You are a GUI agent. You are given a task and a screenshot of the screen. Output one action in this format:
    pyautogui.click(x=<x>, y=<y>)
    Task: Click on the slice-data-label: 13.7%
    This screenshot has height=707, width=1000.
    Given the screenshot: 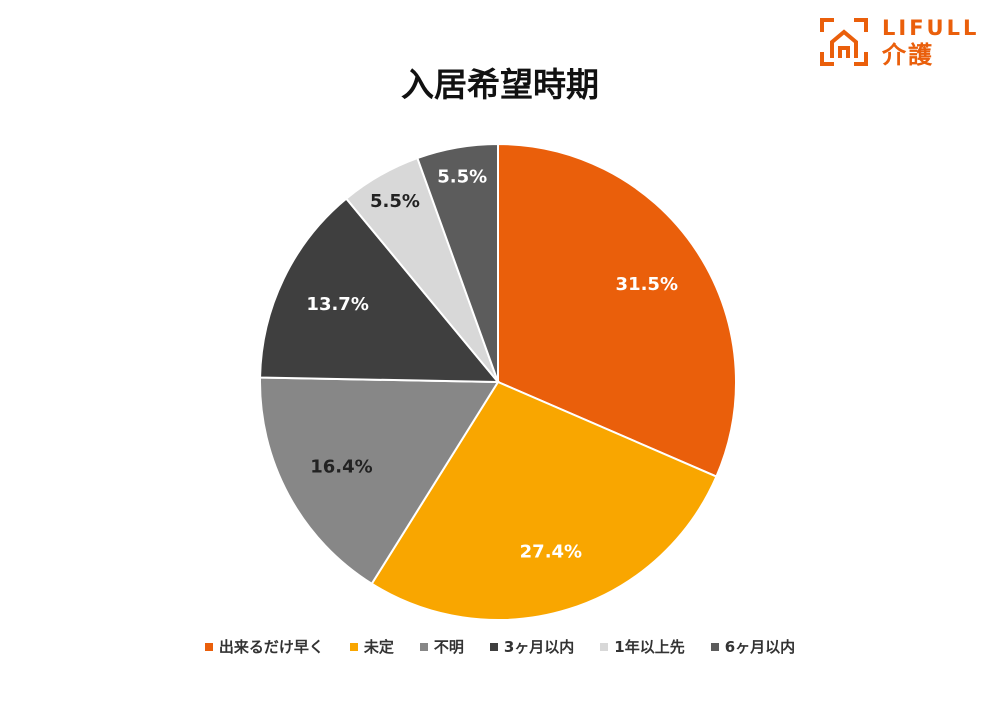 What is the action you would take?
    pyautogui.click(x=337, y=304)
    